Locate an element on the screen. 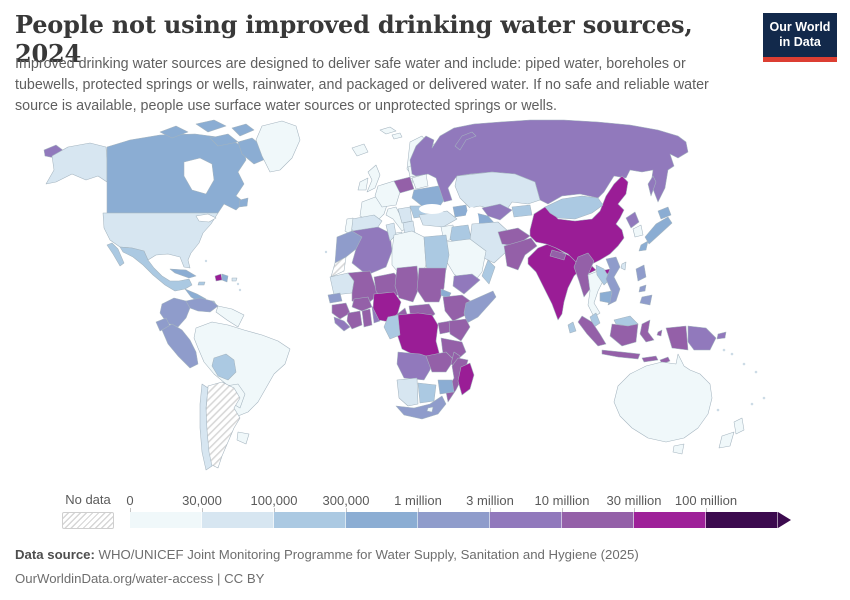 The image size is (850, 600). owid-logo: Our World in Data is located at coordinates (800, 37).